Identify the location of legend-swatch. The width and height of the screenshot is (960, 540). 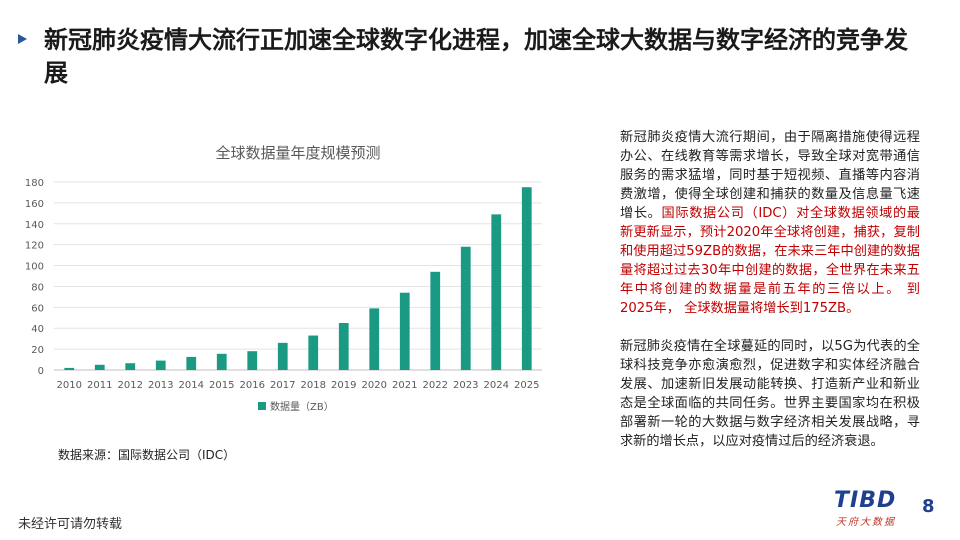
(262, 406).